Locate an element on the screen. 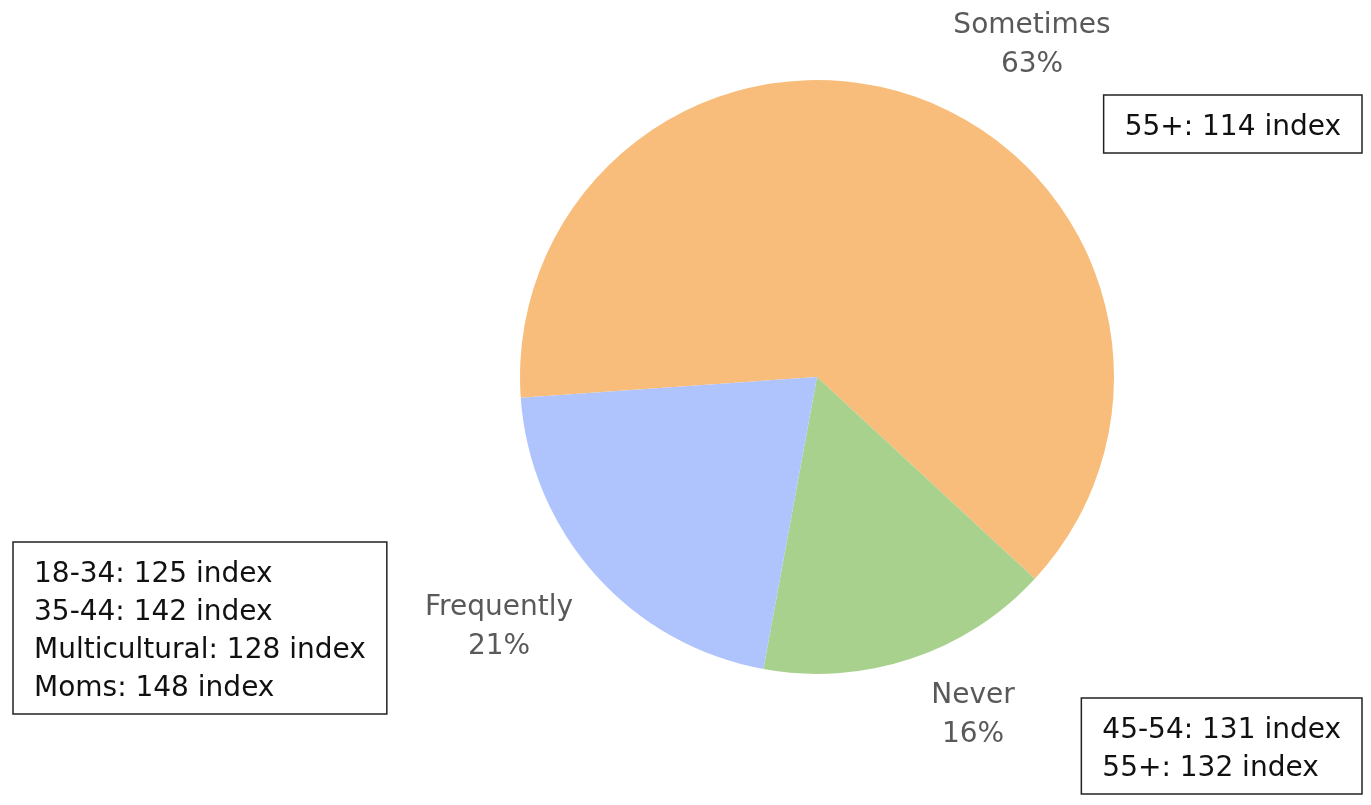 Image resolution: width=1371 pixels, height=805 pixels. text: 45-54: 131 index 55+: 132 index is located at coordinates (1221, 747).